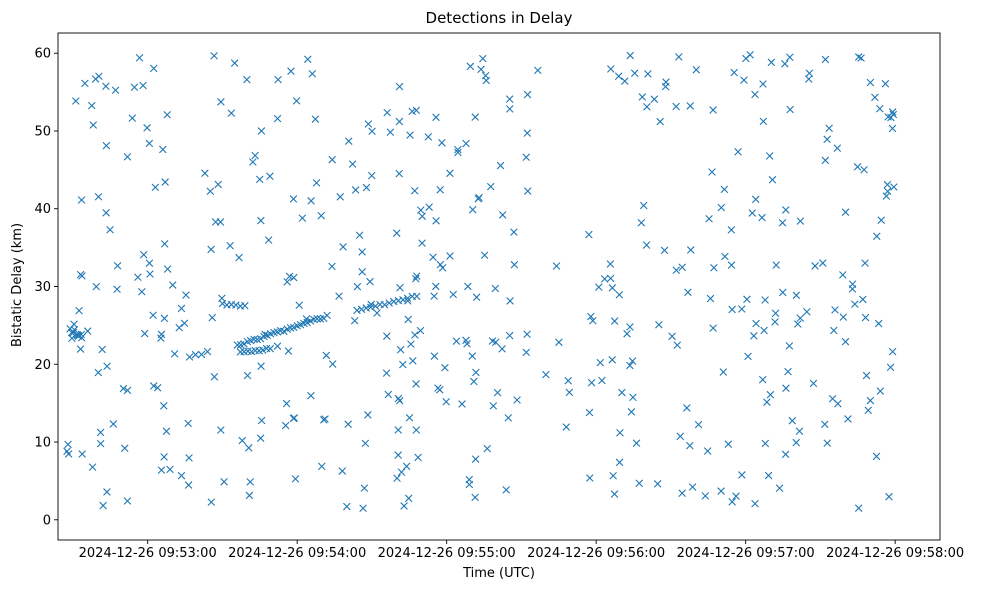 The height and width of the screenshot is (590, 985). What do you see at coordinates (42, 365) in the screenshot?
I see `y-tick-label: 20` at bounding box center [42, 365].